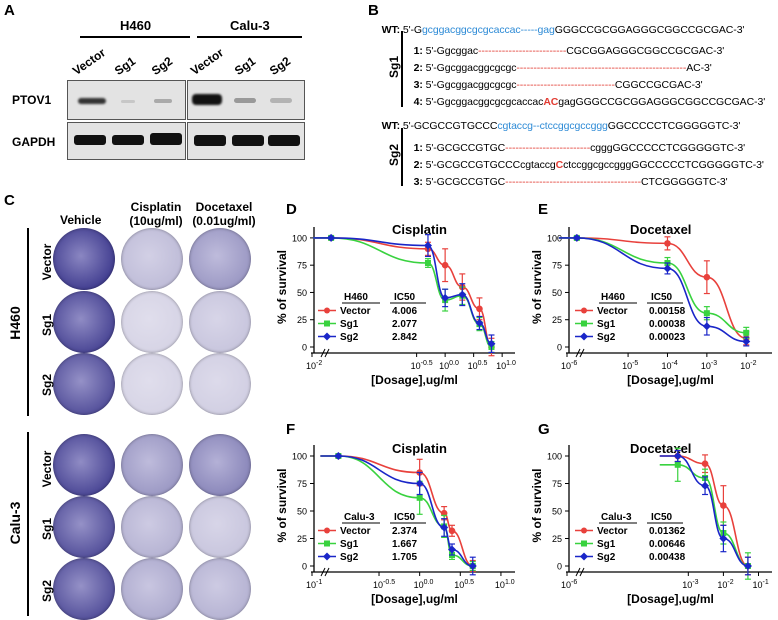 Image resolution: width=778 pixels, height=620 pixels. Describe the element at coordinates (667, 311) in the screenshot. I see `ic50-value: 0.00158` at that location.